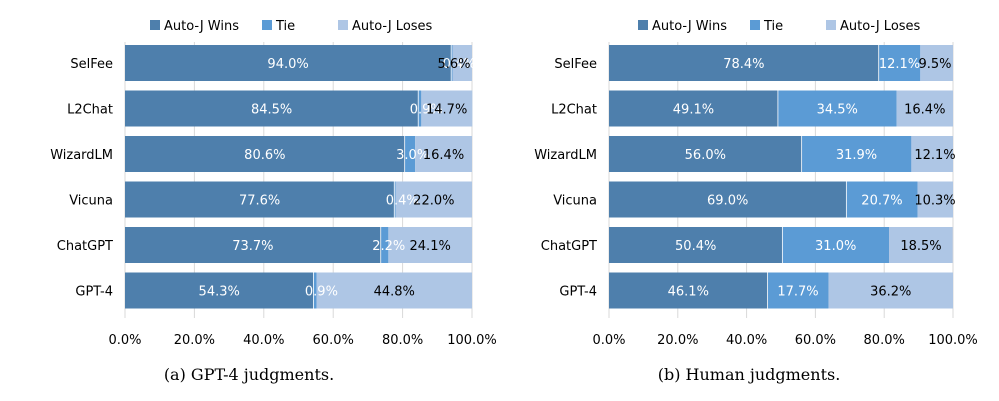  I want to click on data-label-wins: 56.0%, so click(705, 155).